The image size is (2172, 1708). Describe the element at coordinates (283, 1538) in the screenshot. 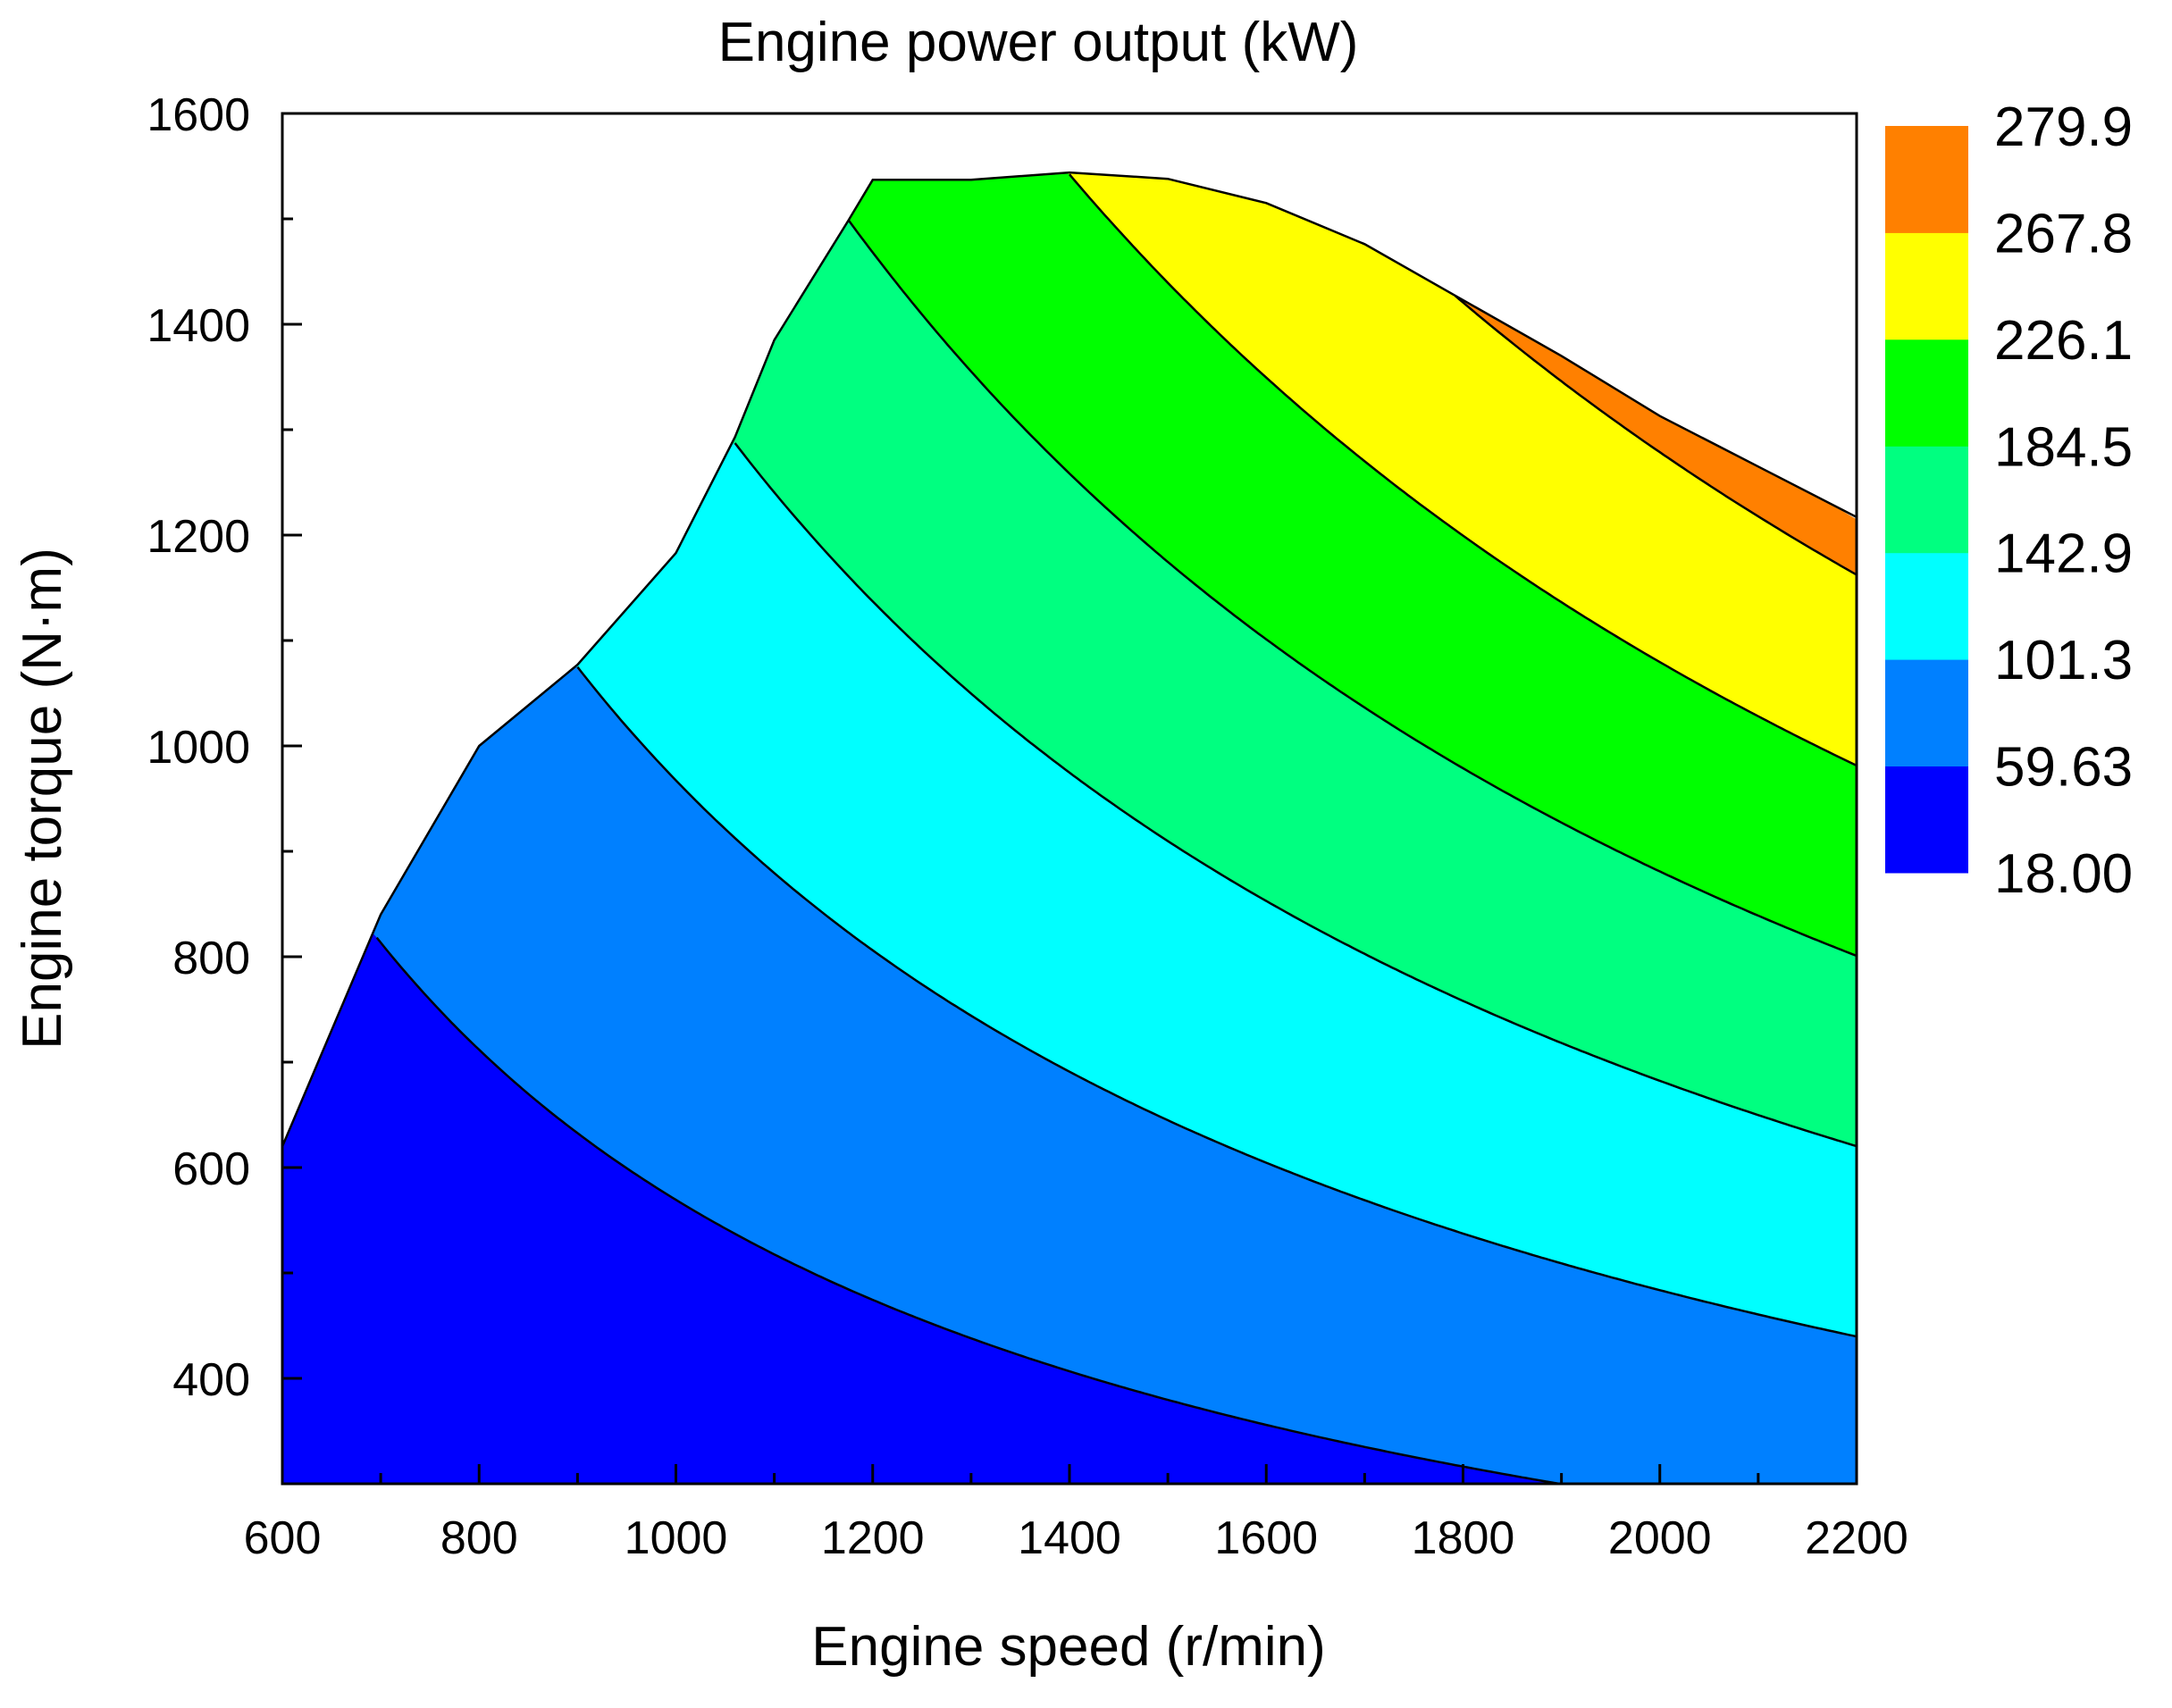

I see `x-tick-label: 600` at that location.